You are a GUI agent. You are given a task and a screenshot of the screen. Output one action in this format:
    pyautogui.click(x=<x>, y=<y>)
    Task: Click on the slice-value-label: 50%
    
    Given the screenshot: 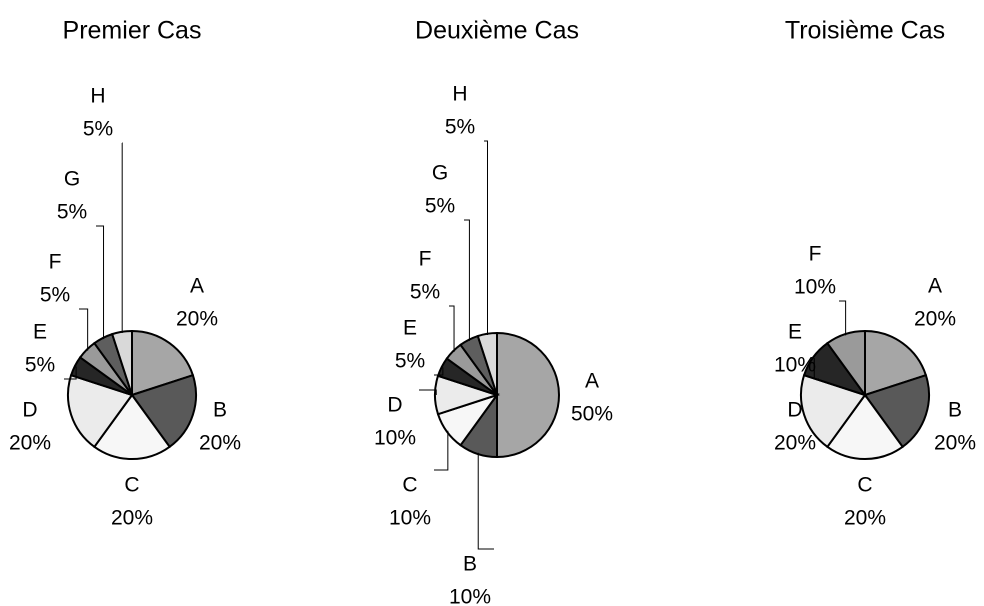 What is the action you would take?
    pyautogui.click(x=592, y=414)
    